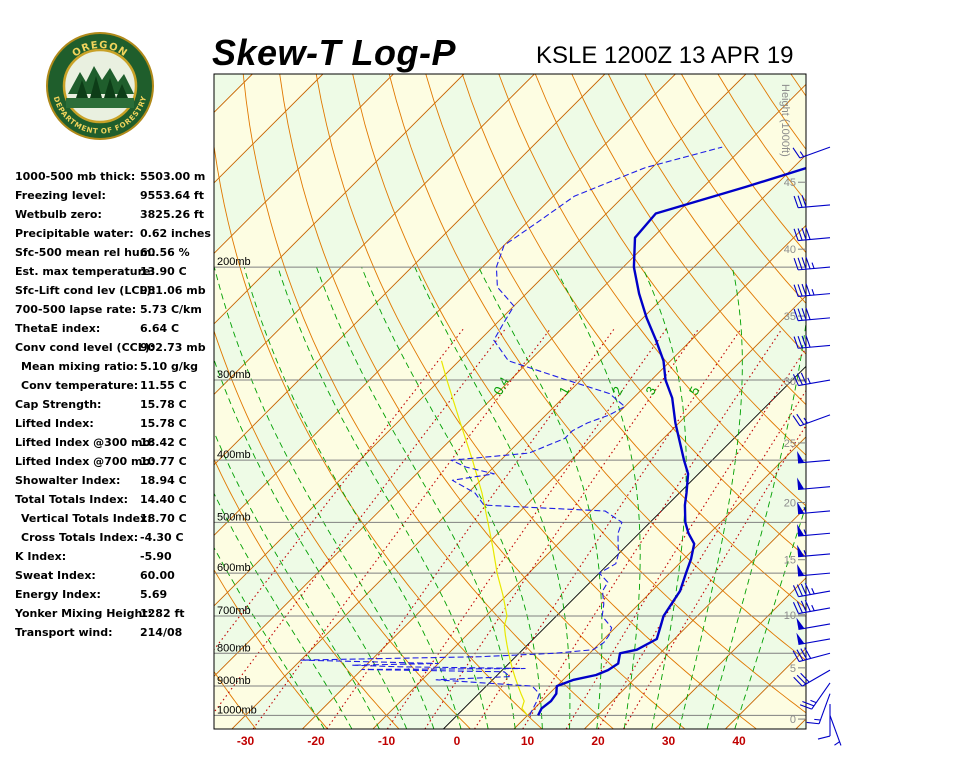  Describe the element at coordinates (598, 741) in the screenshot. I see `temperature-tick-label: 20` at that location.